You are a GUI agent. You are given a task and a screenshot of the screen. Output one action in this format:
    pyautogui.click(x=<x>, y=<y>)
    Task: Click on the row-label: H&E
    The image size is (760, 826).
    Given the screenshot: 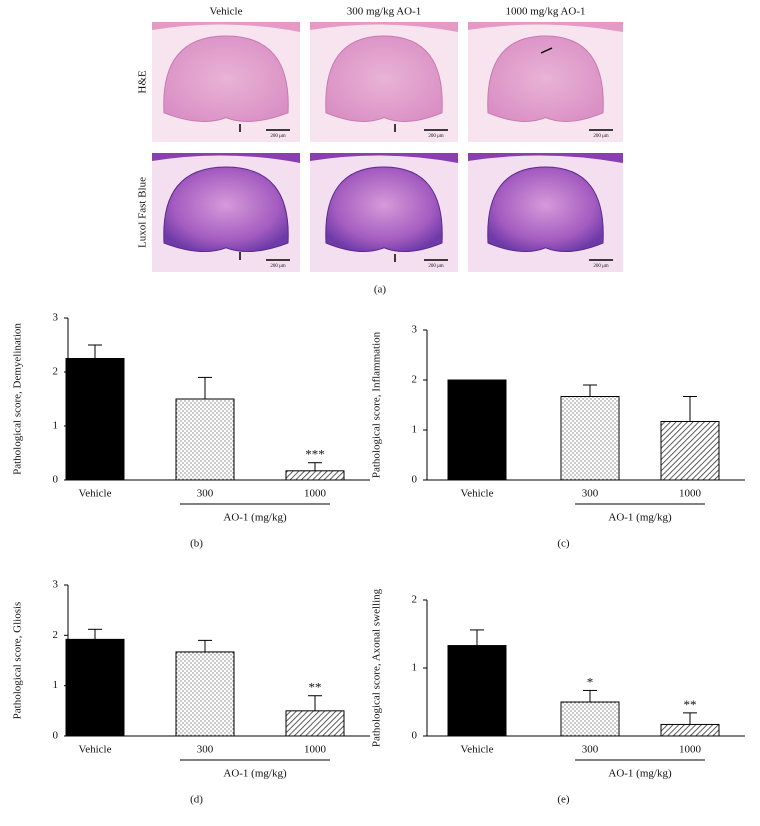 What is the action you would take?
    pyautogui.click(x=143, y=82)
    